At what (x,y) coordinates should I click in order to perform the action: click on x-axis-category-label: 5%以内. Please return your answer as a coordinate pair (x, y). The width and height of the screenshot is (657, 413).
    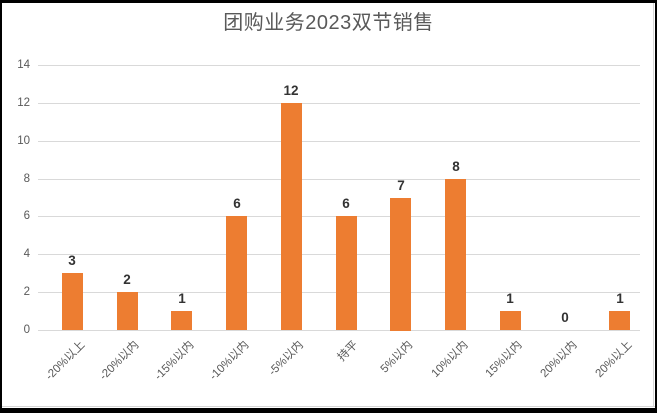
    Looking at the image, I should click on (397, 357).